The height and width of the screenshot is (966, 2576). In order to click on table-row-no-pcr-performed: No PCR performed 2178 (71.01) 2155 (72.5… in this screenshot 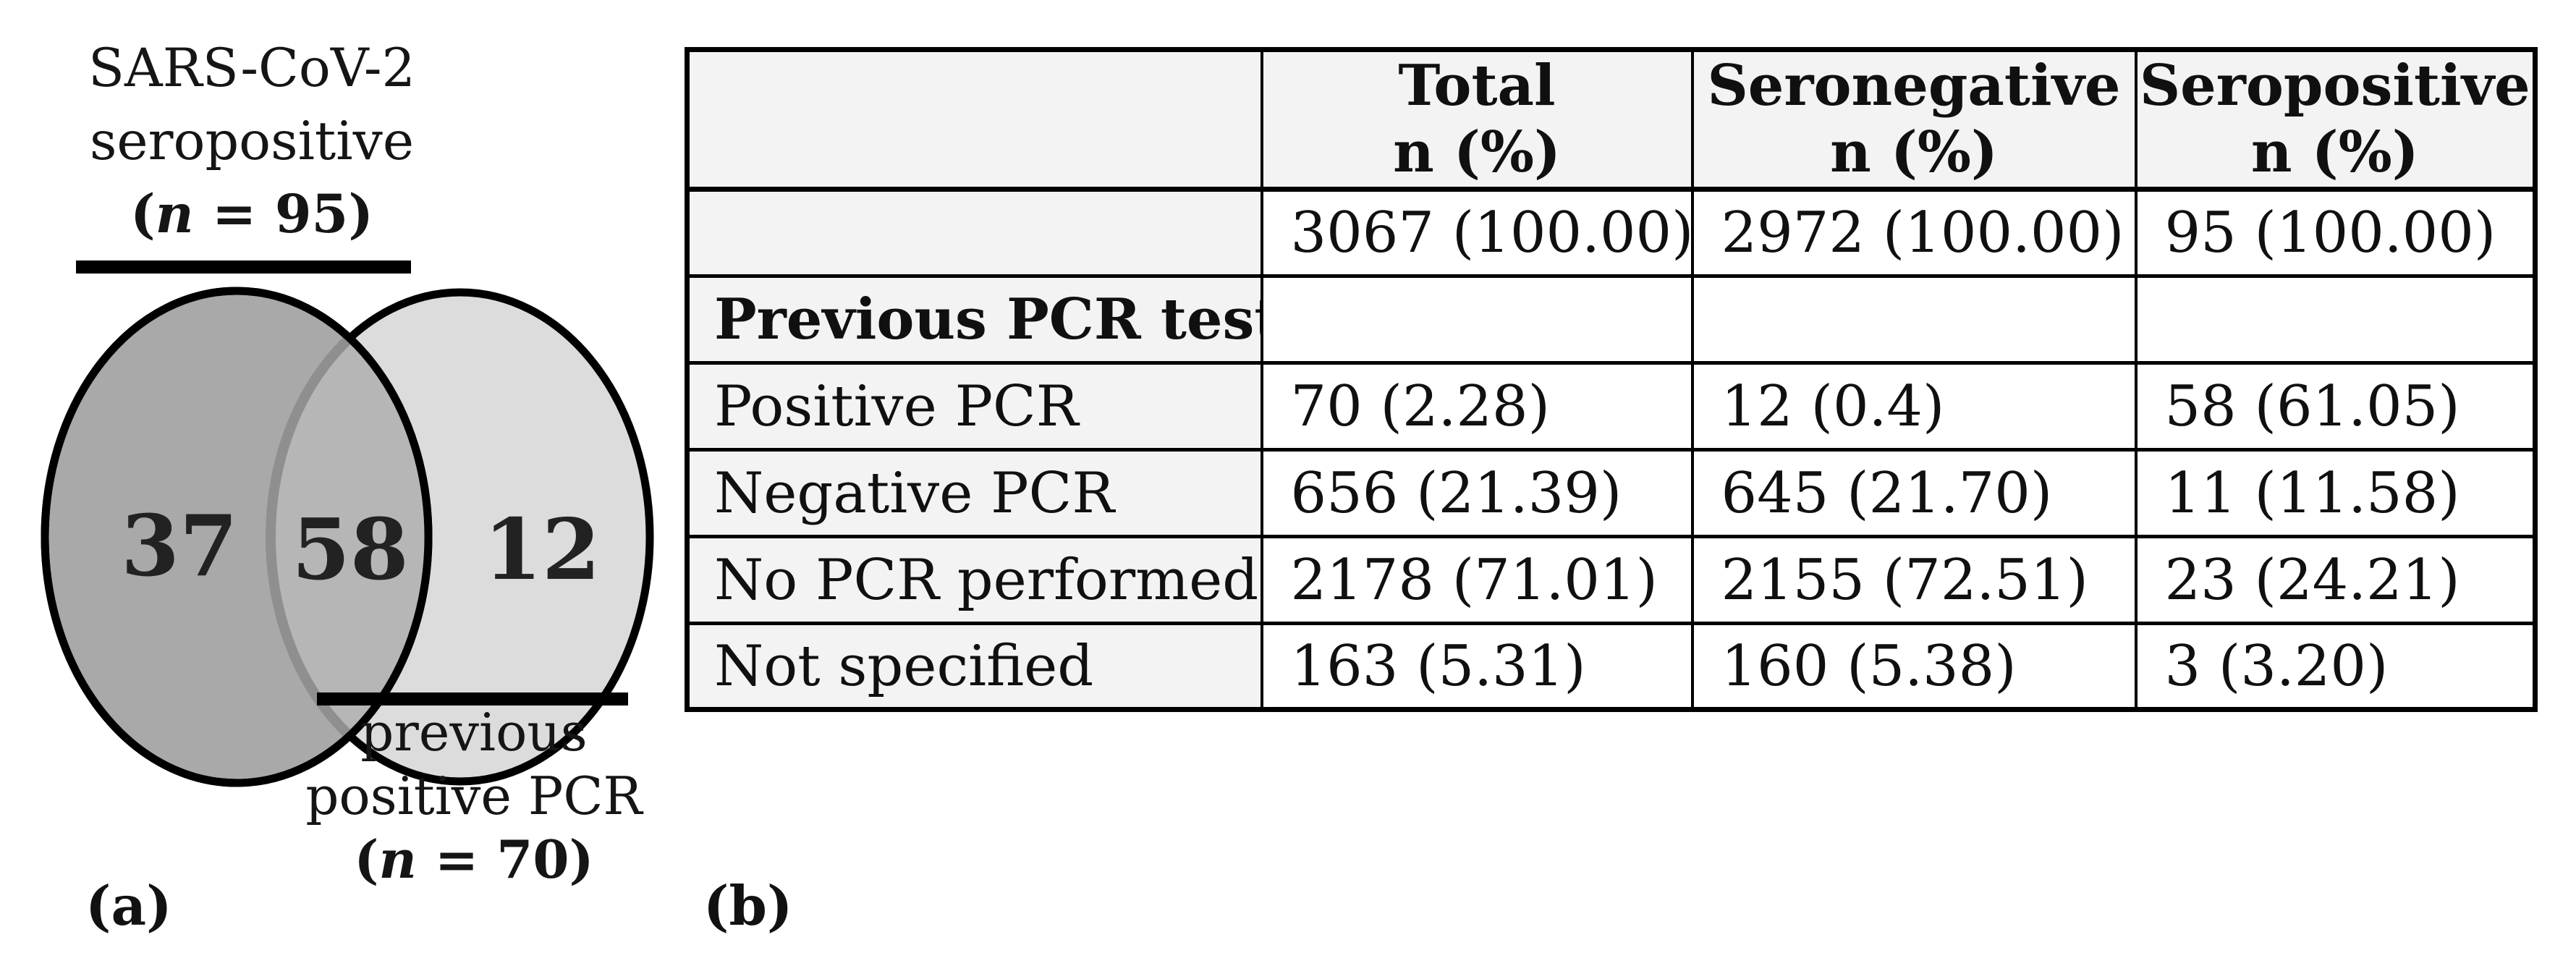, I will do `click(1611, 580)`.